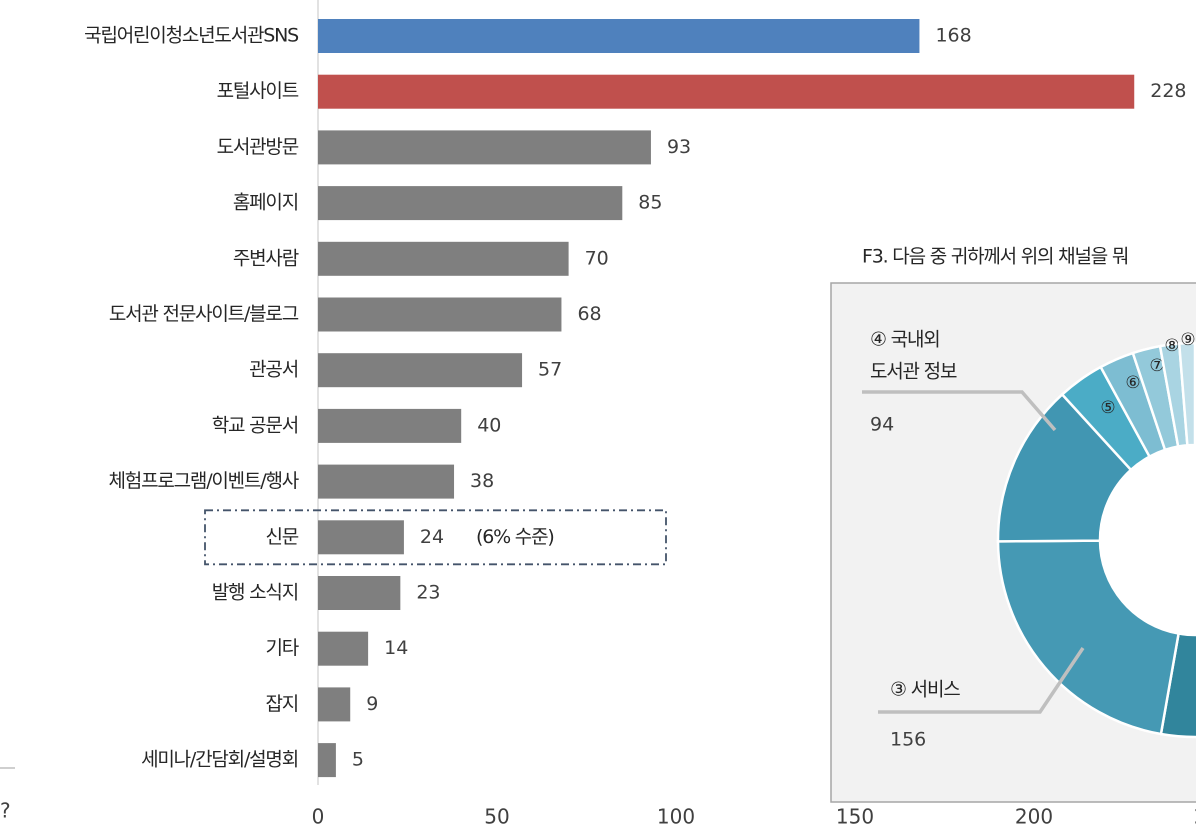  What do you see at coordinates (204, 481) in the screenshot?
I see `category-label: 체험프로그램/이벤트/행사` at bounding box center [204, 481].